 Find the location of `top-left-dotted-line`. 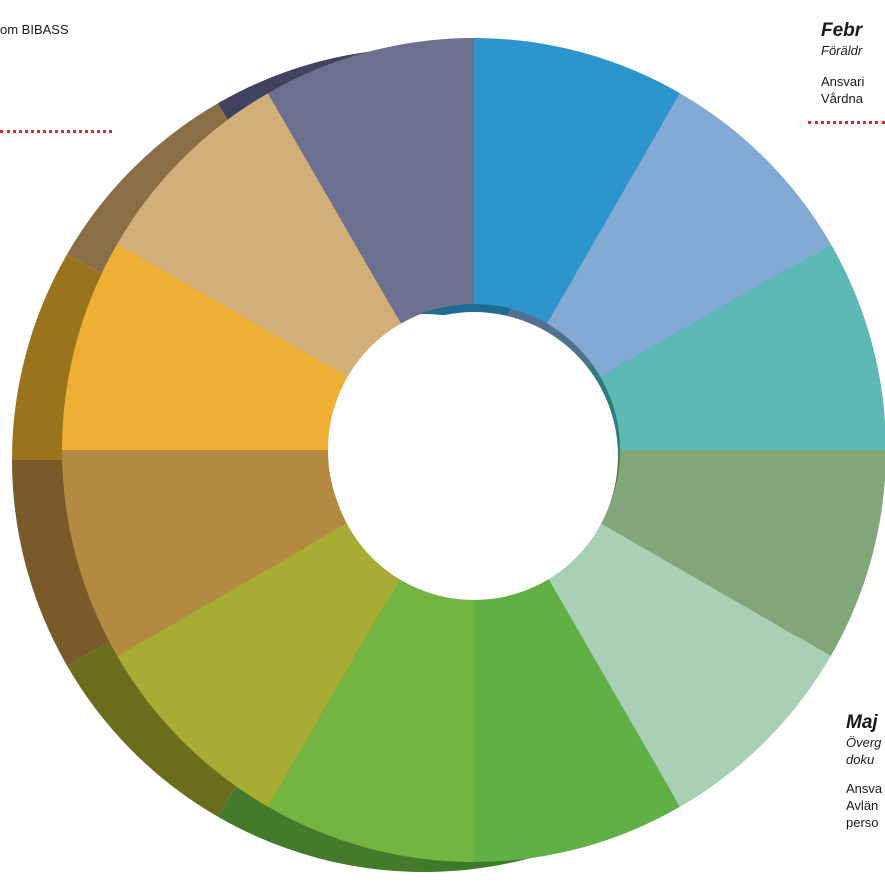

top-left-dotted-line is located at coordinates (56, 131).